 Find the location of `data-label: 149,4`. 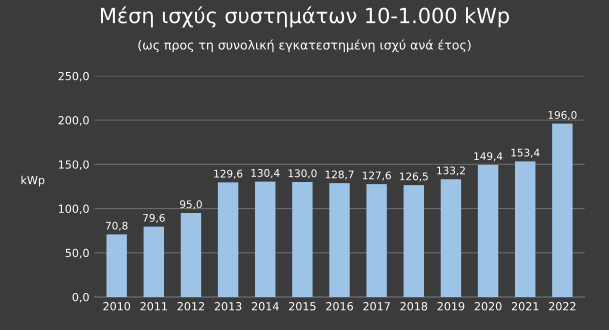

data-label: 149,4 is located at coordinates (488, 157).